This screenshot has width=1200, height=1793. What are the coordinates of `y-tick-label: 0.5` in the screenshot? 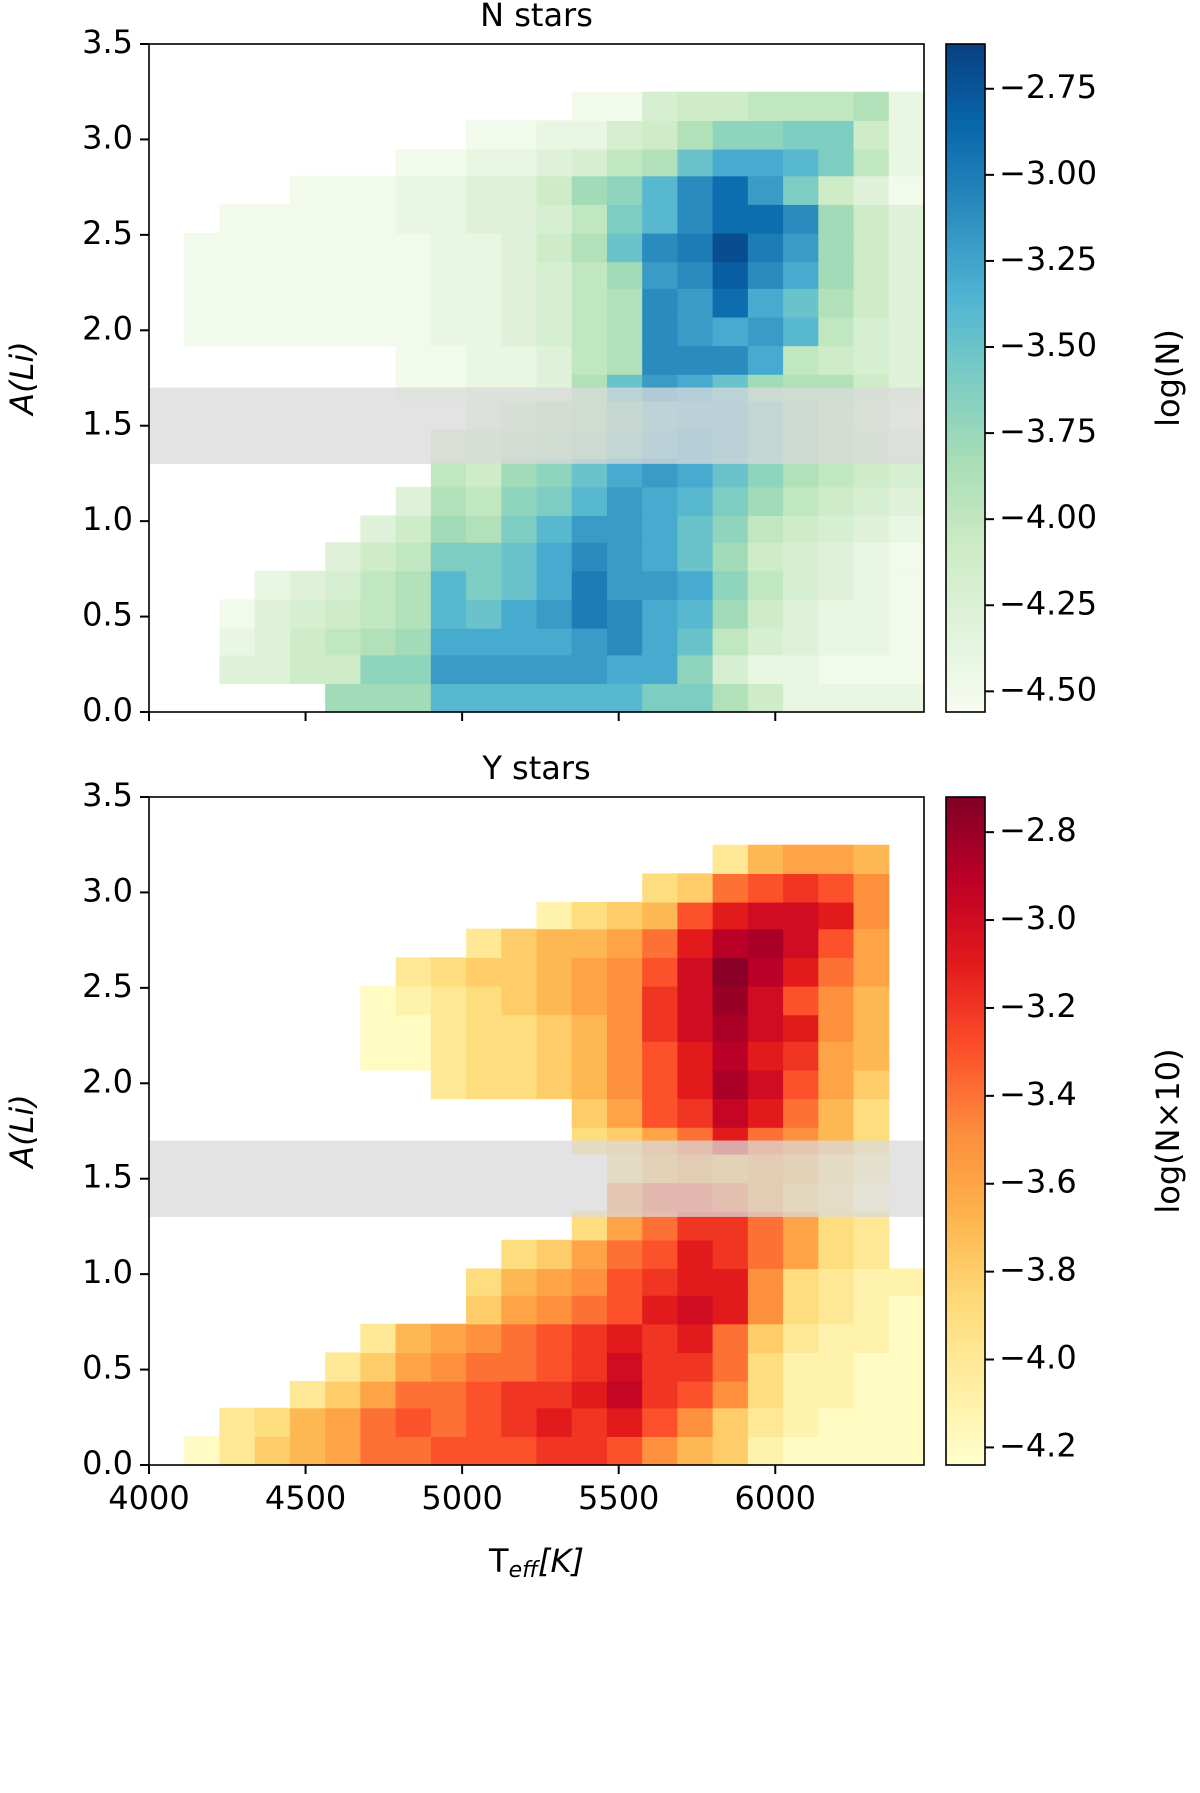 It's located at (107, 1368).